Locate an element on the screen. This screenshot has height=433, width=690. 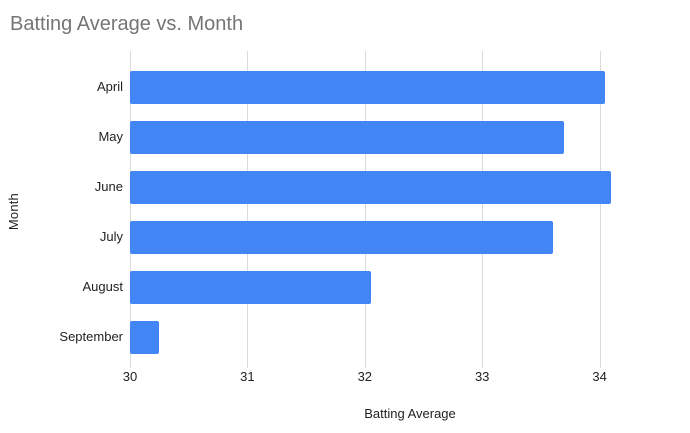
bar-row-april is located at coordinates (410, 87).